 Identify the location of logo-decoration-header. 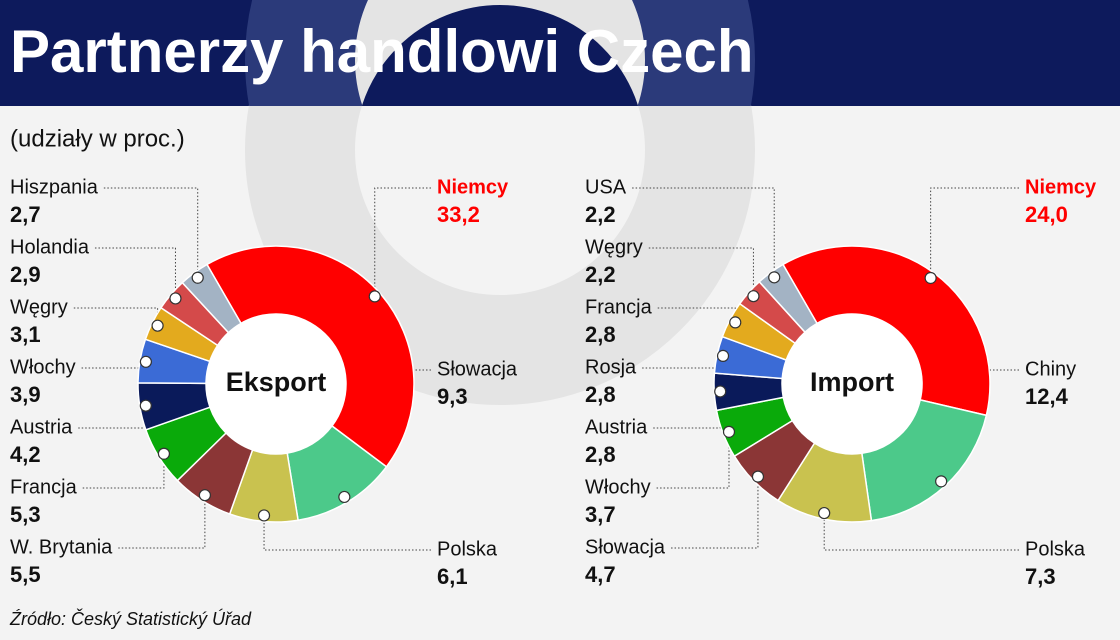
(500, 53).